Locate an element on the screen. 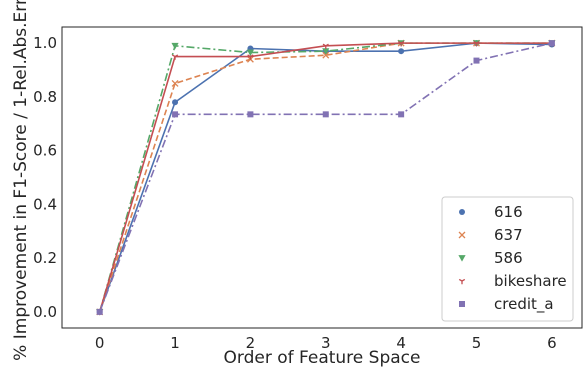 Image resolution: width=584 pixels, height=374 pixels. y-tick-label: 0.6 is located at coordinates (45, 151).